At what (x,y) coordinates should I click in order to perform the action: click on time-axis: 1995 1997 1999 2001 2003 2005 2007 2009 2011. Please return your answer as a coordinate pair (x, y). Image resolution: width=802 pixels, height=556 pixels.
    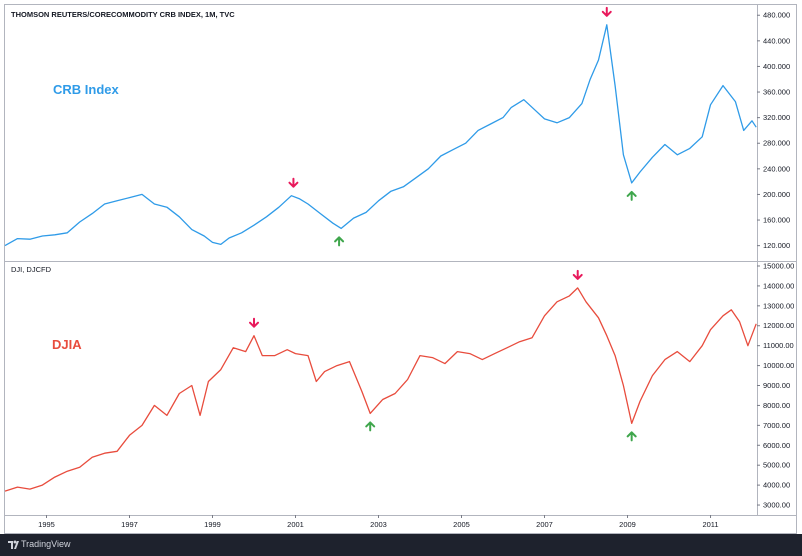
    Looking at the image, I should click on (378, 522).